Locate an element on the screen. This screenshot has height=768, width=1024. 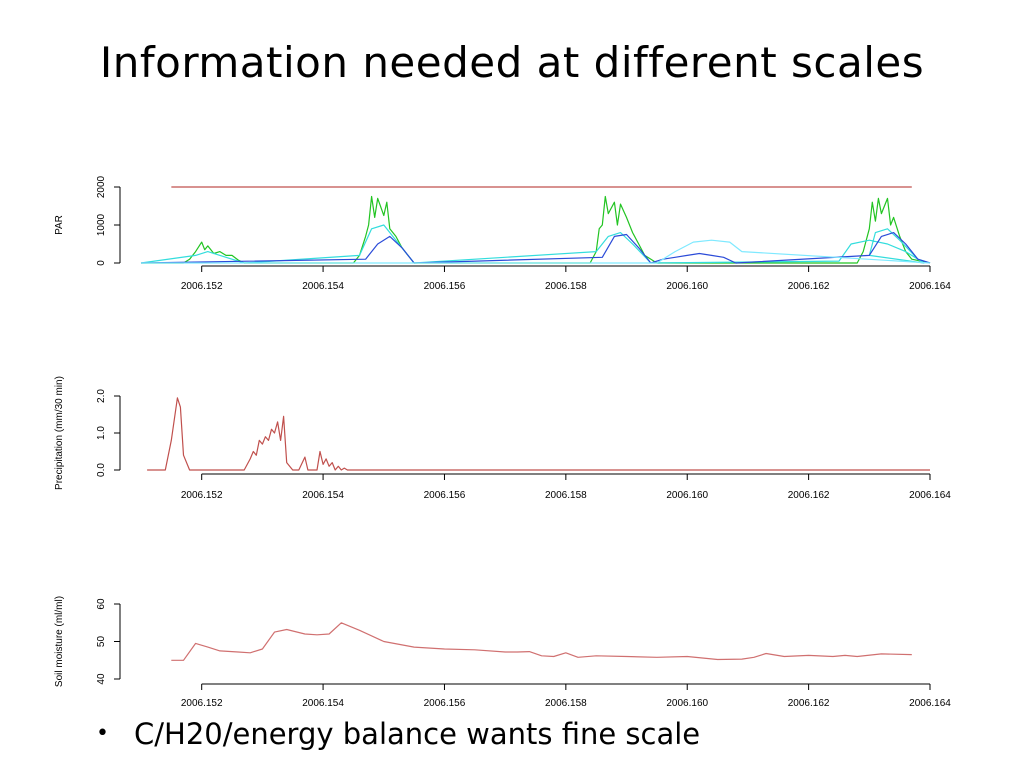
precip-x-tick-label: 2006.156 is located at coordinates (445, 495).